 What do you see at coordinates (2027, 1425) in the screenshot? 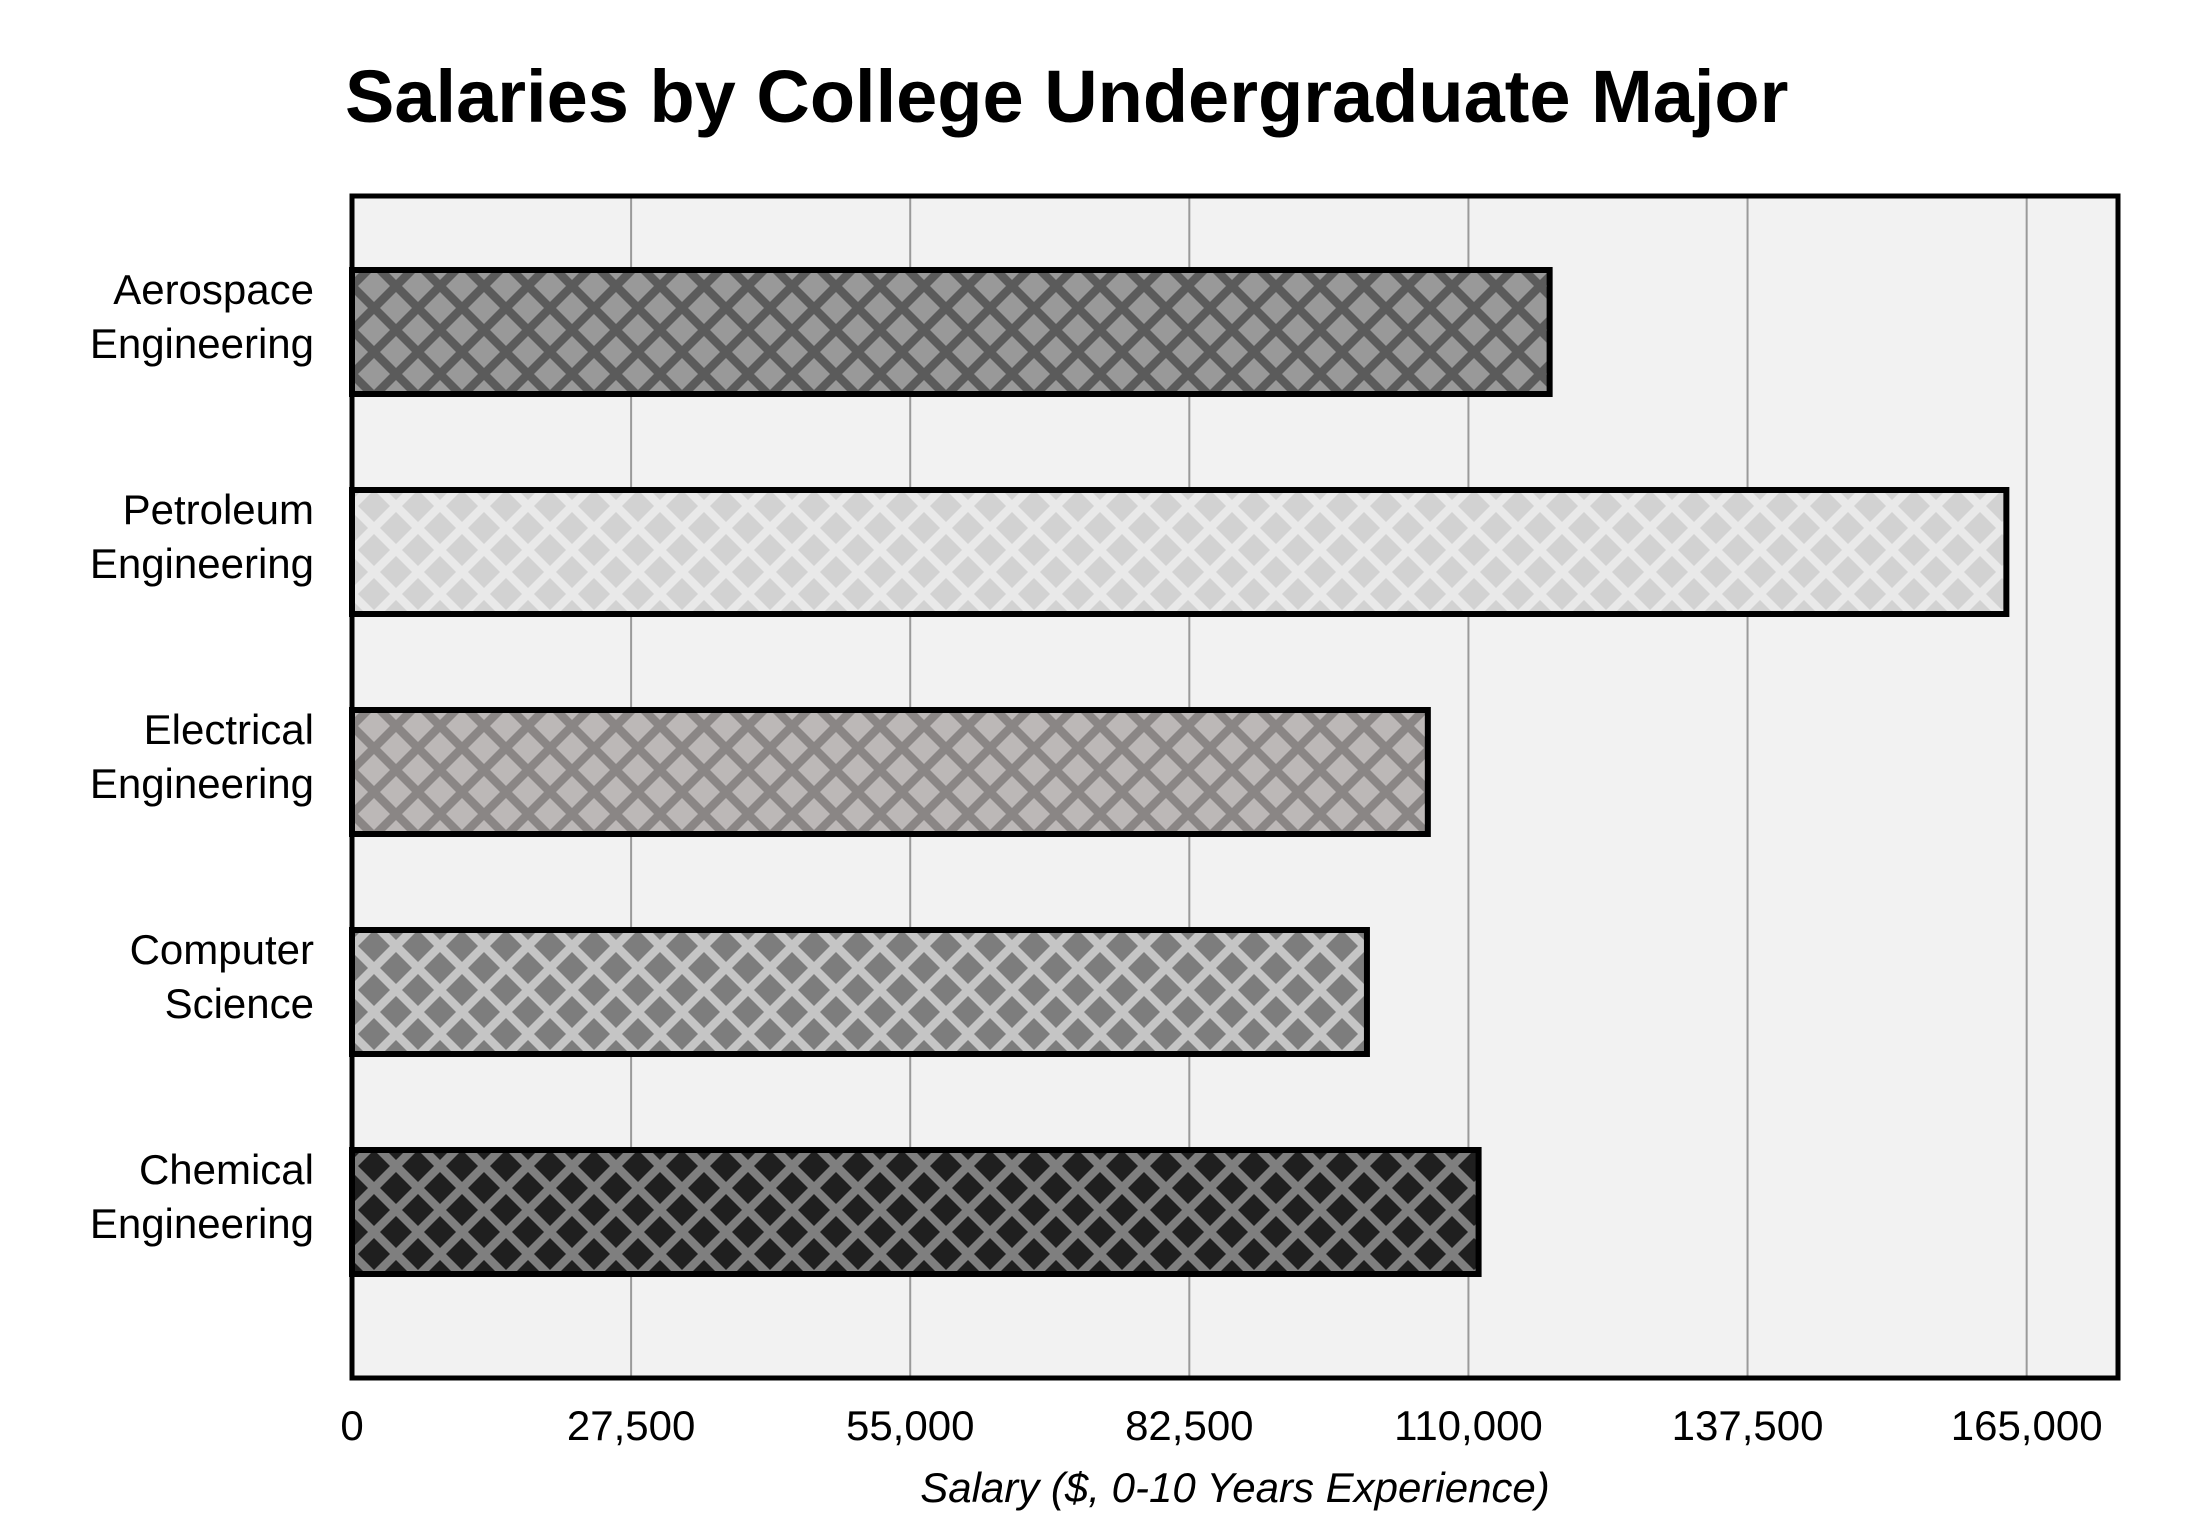
I see `x-tick-label: 165,000` at bounding box center [2027, 1425].